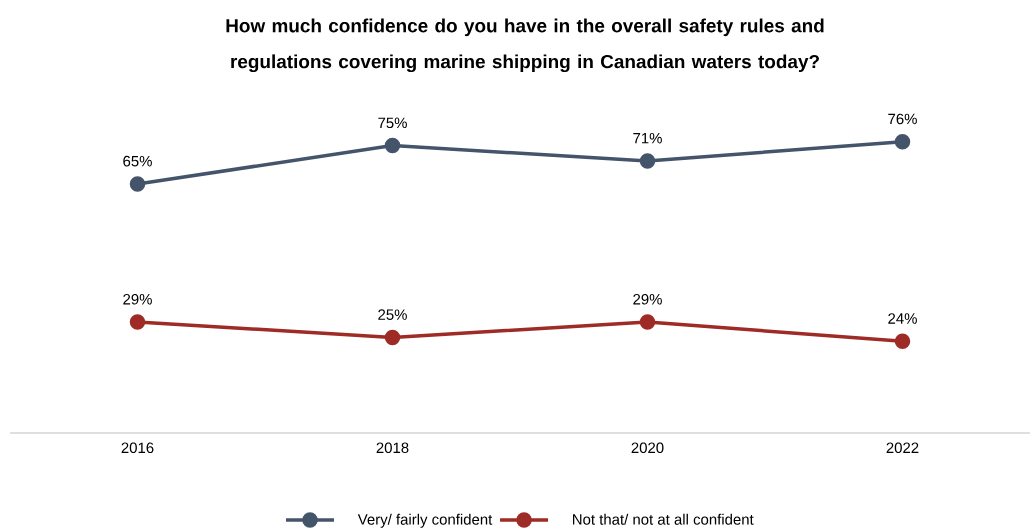 Image resolution: width=1030 pixels, height=531 pixels. I want to click on data-label: 71%, so click(647, 138).